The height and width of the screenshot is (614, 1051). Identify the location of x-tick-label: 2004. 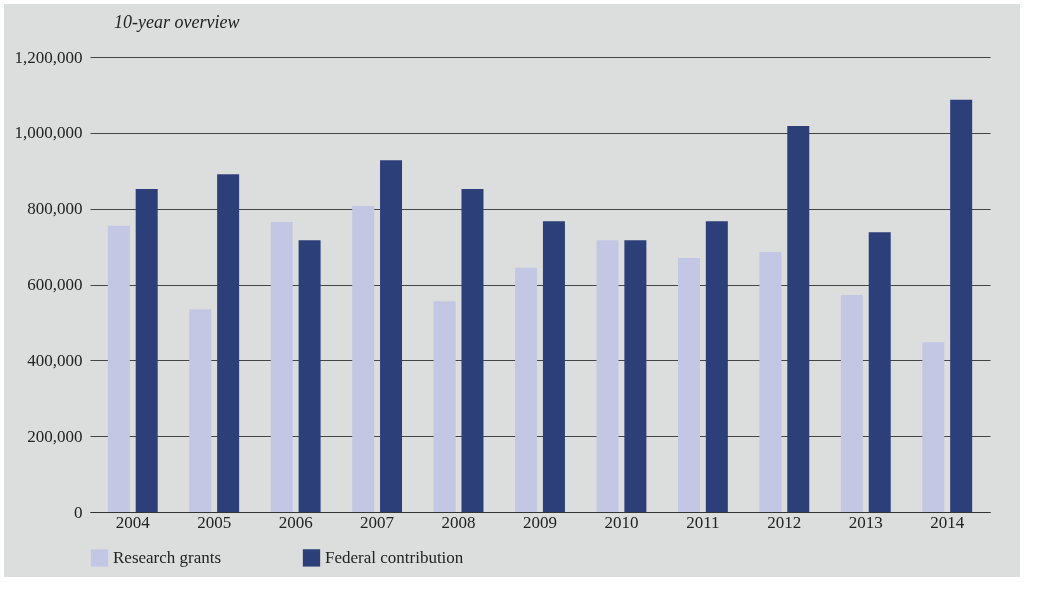
(133, 522).